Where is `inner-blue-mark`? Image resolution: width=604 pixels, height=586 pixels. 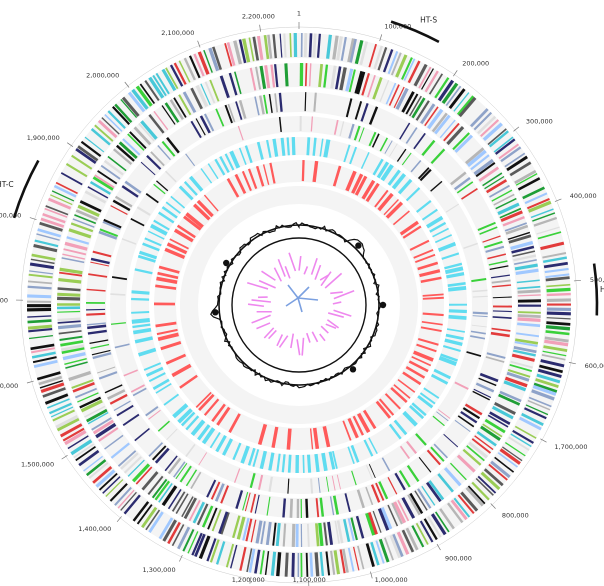 inner-blue-mark is located at coordinates (308, 299).